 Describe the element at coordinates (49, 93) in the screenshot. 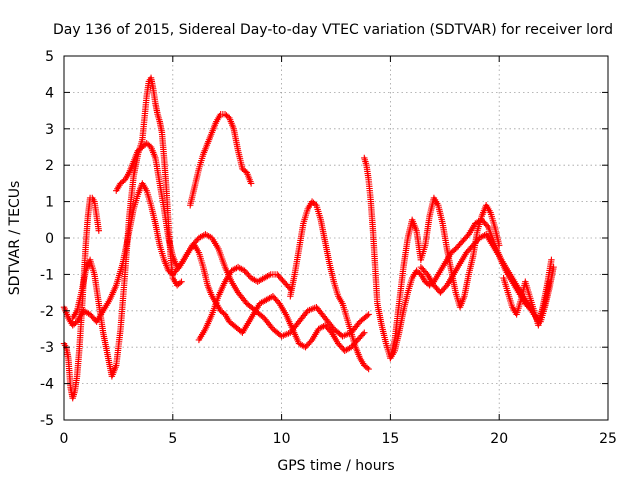

I see `y-tick-label: 4` at that location.